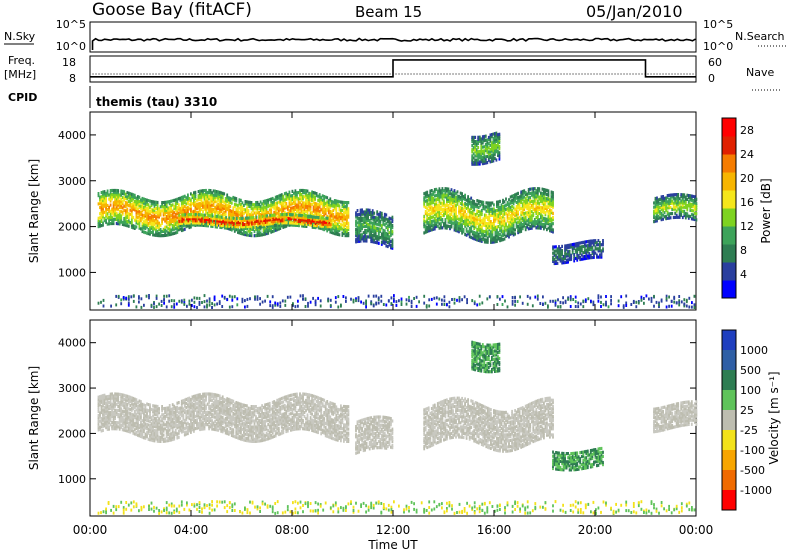 This screenshot has width=800, height=558. I want to click on date-title: 05/Jan/2010, so click(634, 11).